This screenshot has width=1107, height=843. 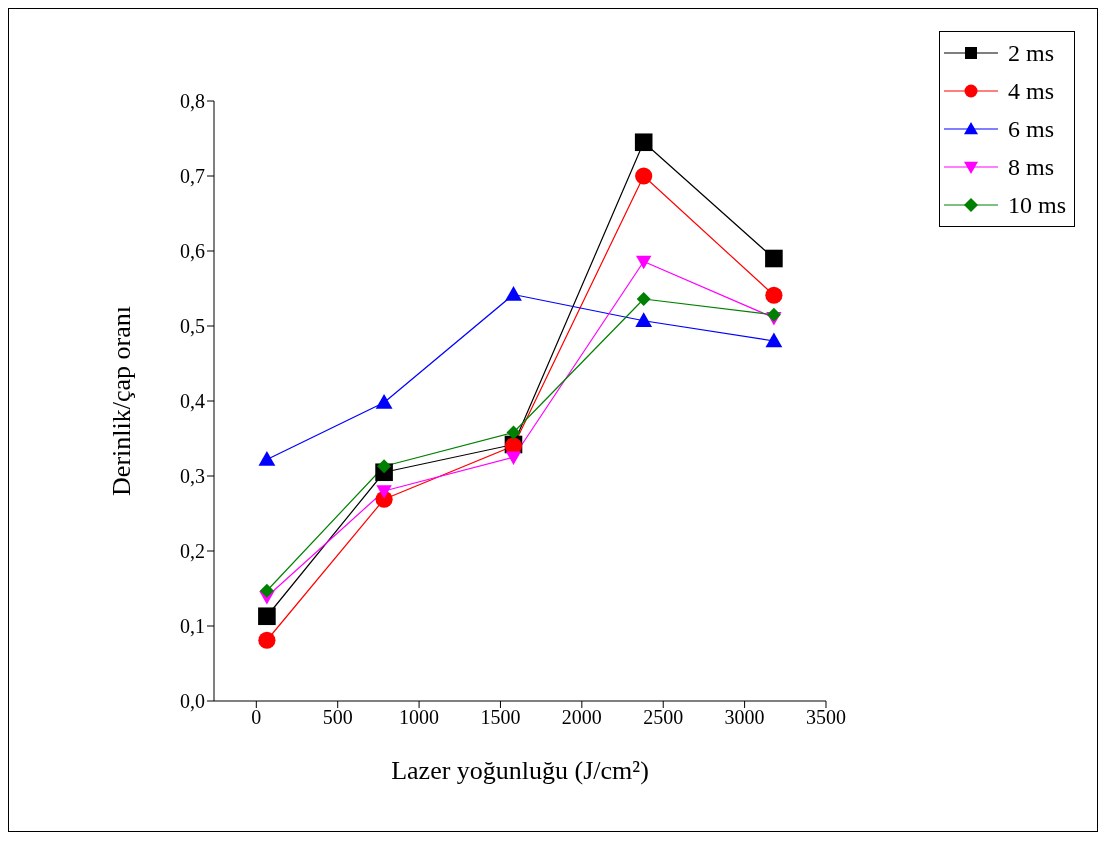 What do you see at coordinates (1036, 205) in the screenshot?
I see `legend-label: 10 ms` at bounding box center [1036, 205].